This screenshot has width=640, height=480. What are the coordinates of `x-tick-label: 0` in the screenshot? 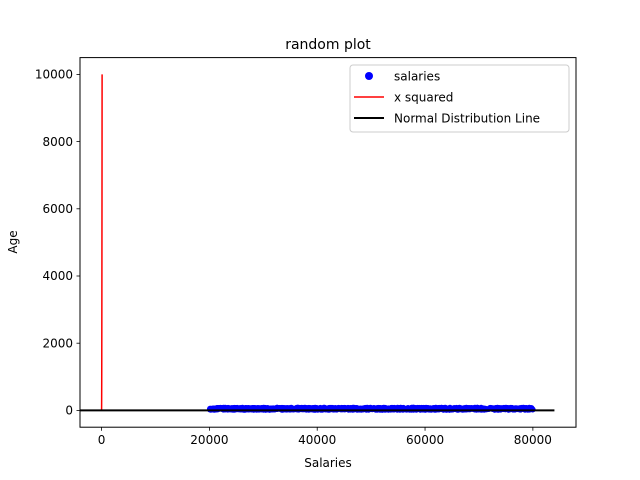 It's located at (102, 440).